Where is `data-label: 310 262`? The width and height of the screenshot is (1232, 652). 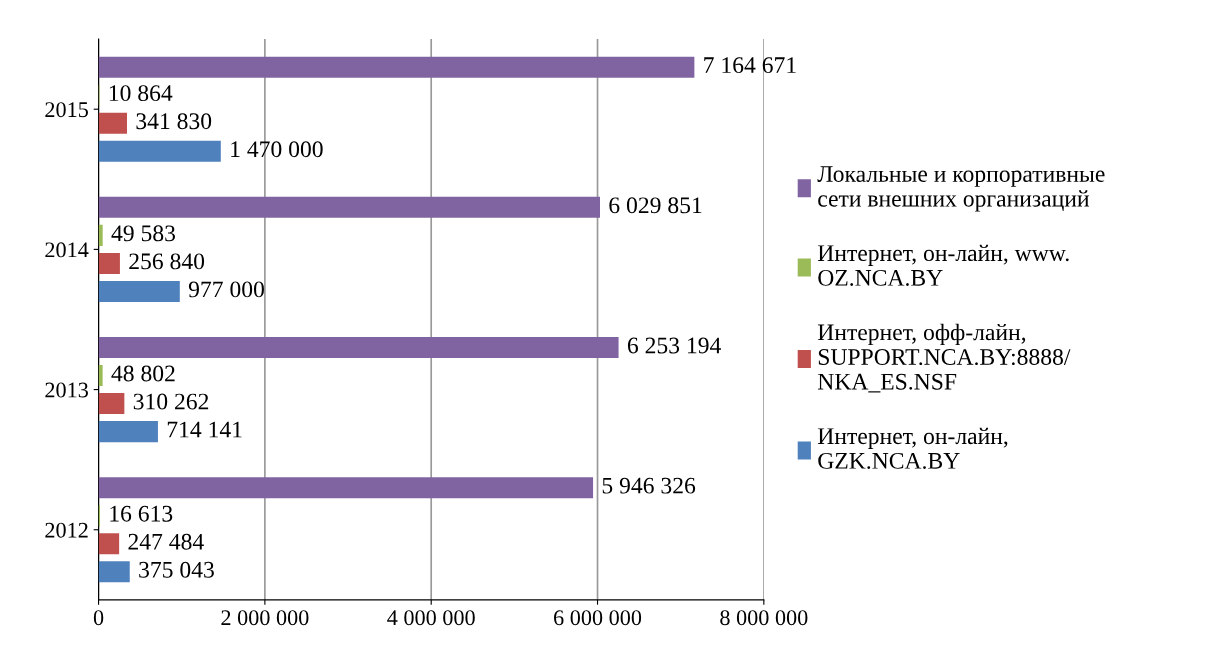 data-label: 310 262 is located at coordinates (171, 401).